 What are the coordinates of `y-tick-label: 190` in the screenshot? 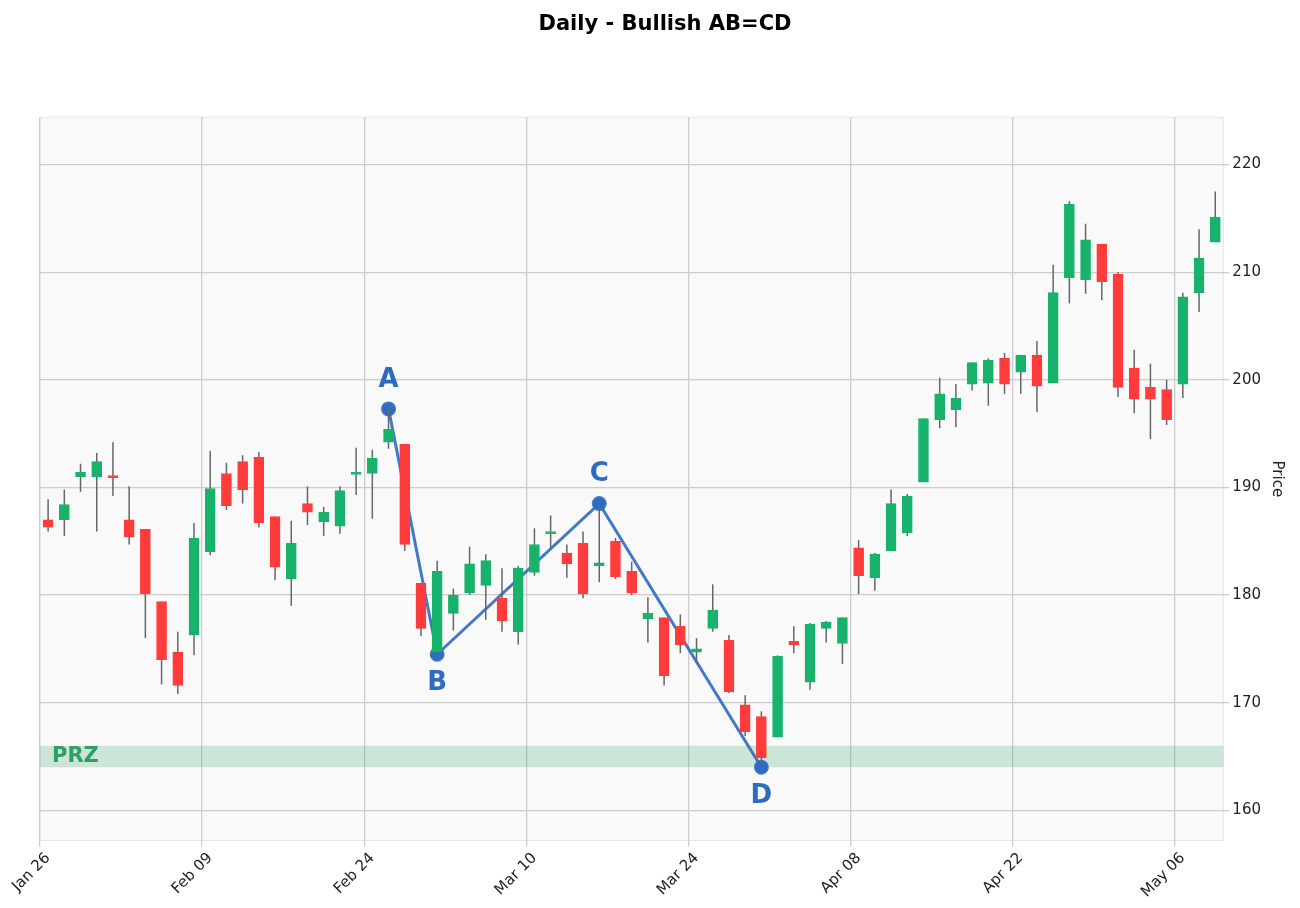 It's located at (1247, 486).